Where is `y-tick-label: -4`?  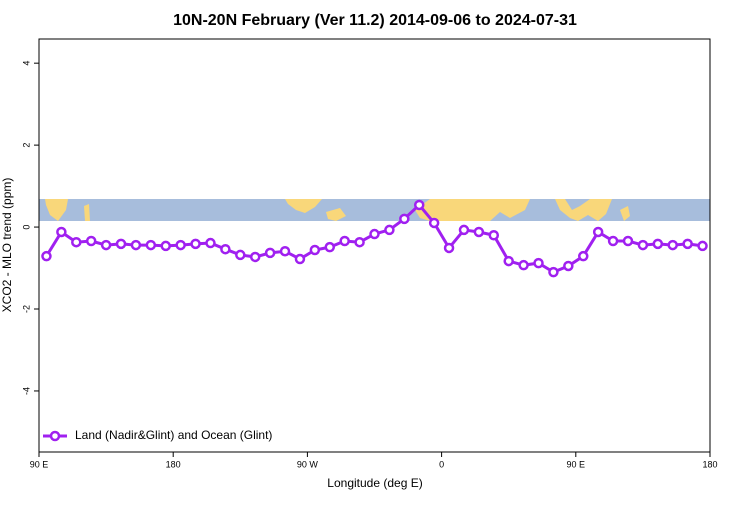 y-tick-label: -4 is located at coordinates (26, 391).